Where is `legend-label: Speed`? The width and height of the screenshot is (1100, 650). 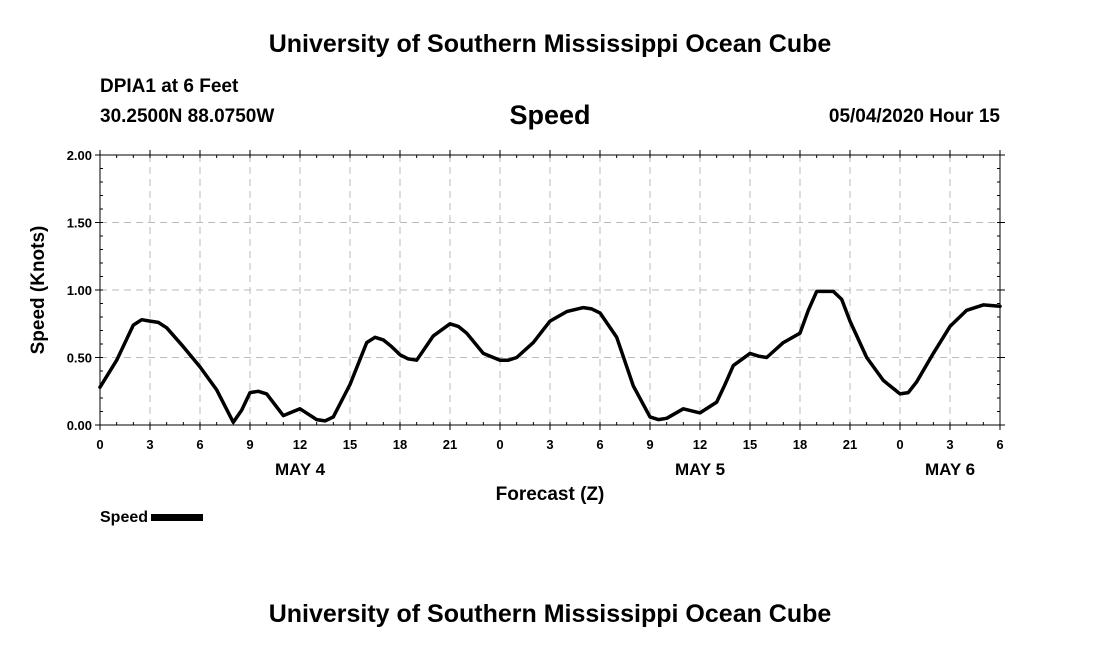
legend-label: Speed is located at coordinates (124, 517).